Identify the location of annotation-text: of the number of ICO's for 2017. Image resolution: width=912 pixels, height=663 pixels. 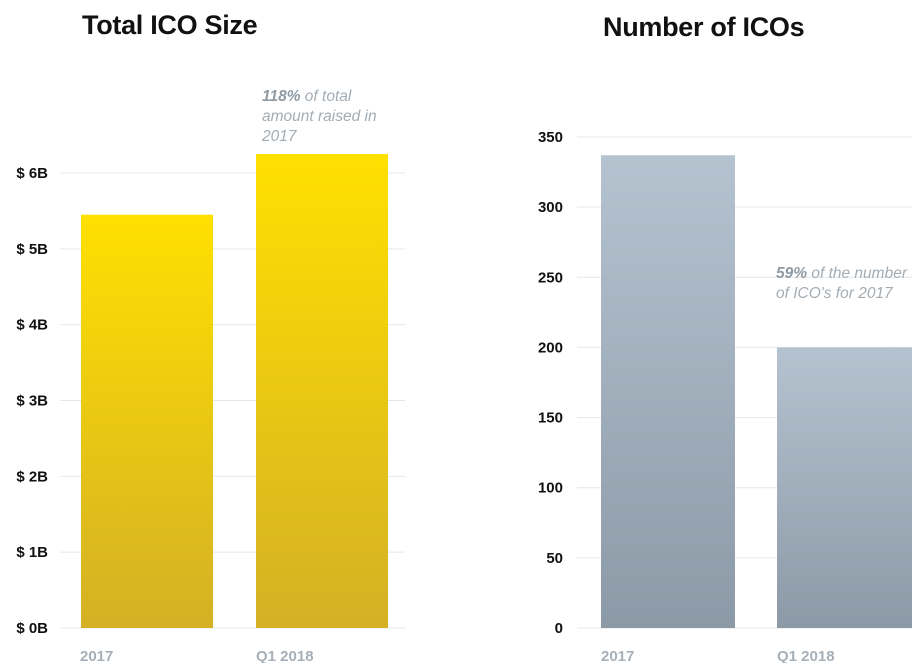
(841, 283).